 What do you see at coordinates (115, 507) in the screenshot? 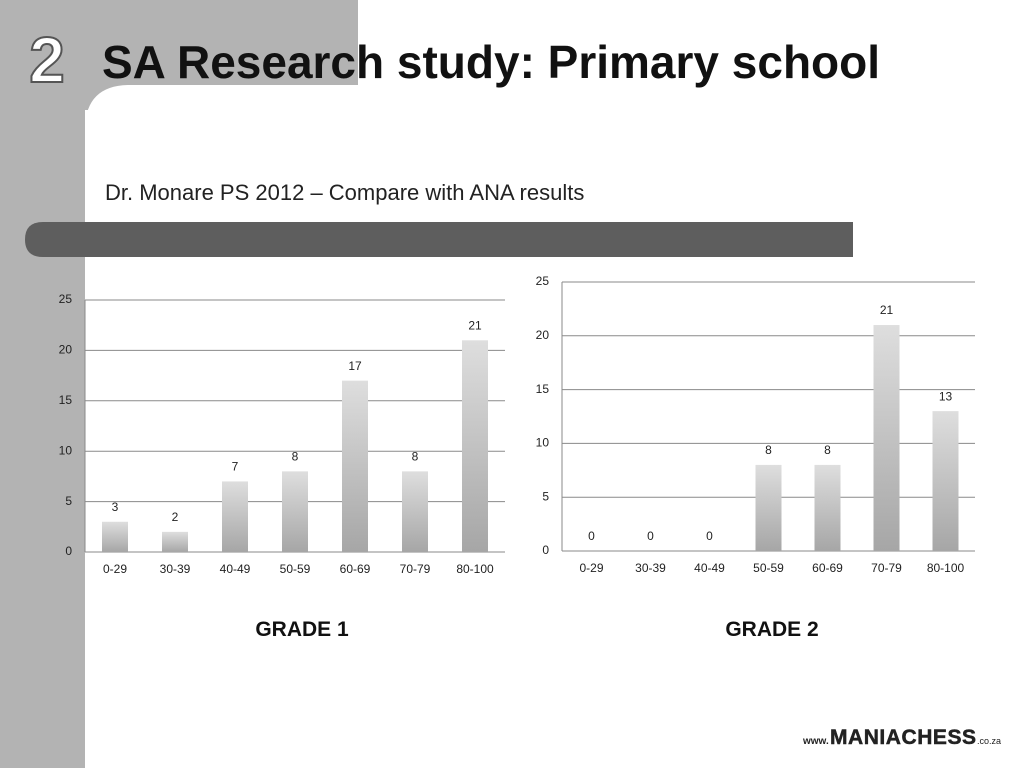
I see `data-label: 3` at bounding box center [115, 507].